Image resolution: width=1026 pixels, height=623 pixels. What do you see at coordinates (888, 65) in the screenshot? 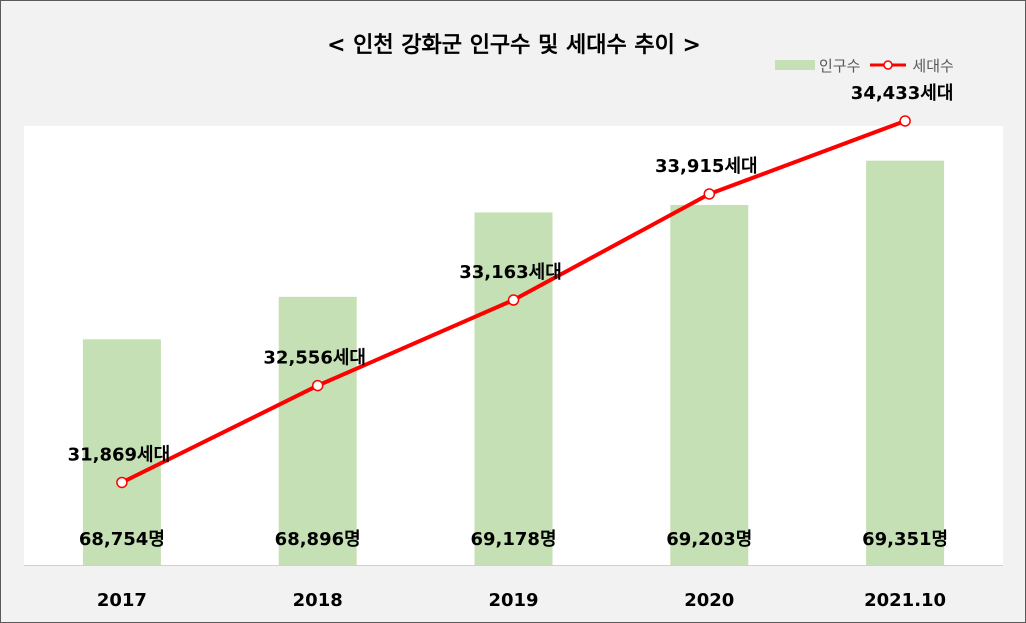
I see `legend-swatch-line` at bounding box center [888, 65].